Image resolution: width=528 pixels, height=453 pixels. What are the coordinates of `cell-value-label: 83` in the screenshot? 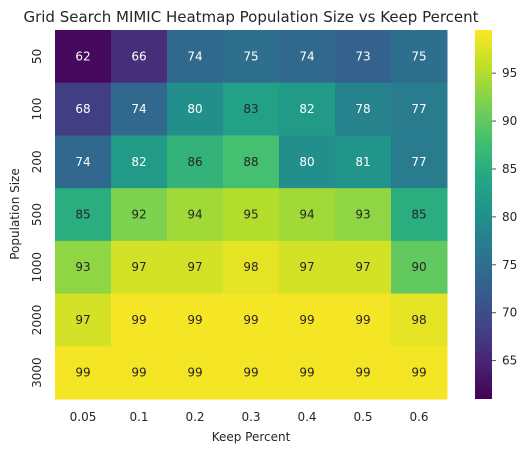 It's located at (250, 109).